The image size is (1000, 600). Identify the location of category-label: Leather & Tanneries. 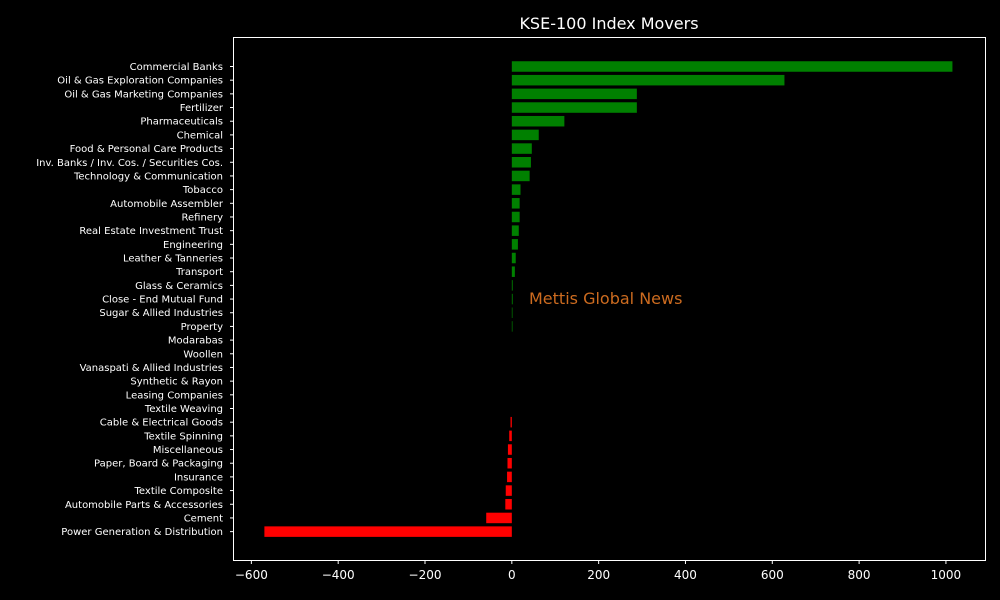
(173, 259).